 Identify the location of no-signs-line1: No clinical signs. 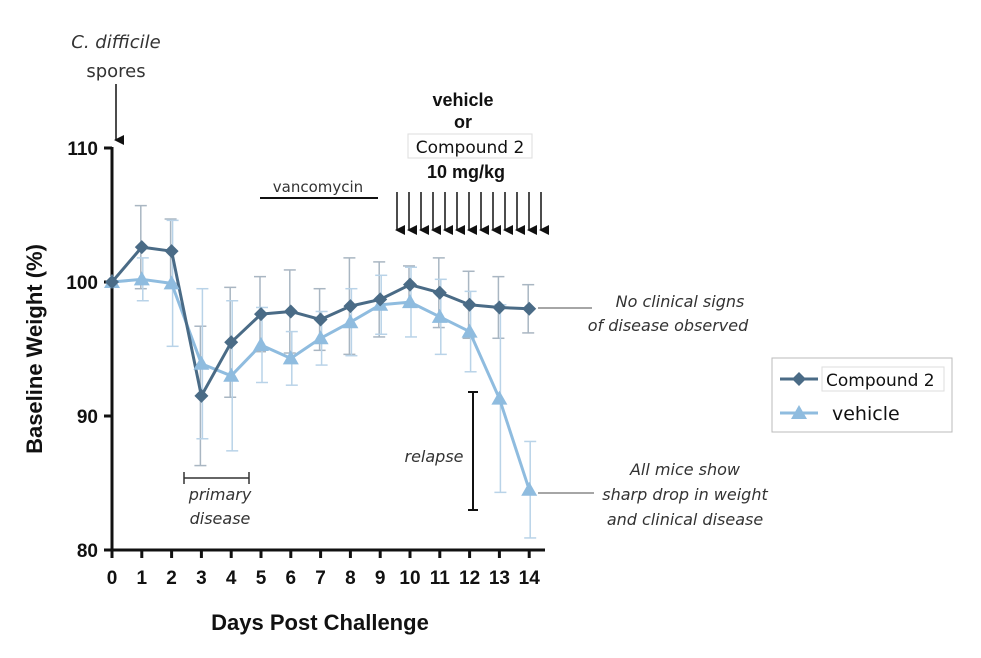
(680, 301).